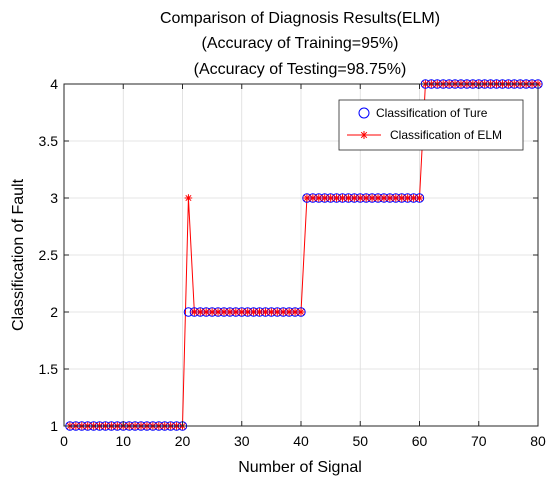 The image size is (550, 486). Describe the element at coordinates (49, 141) in the screenshot. I see `y-tick-label: 3.5` at that location.